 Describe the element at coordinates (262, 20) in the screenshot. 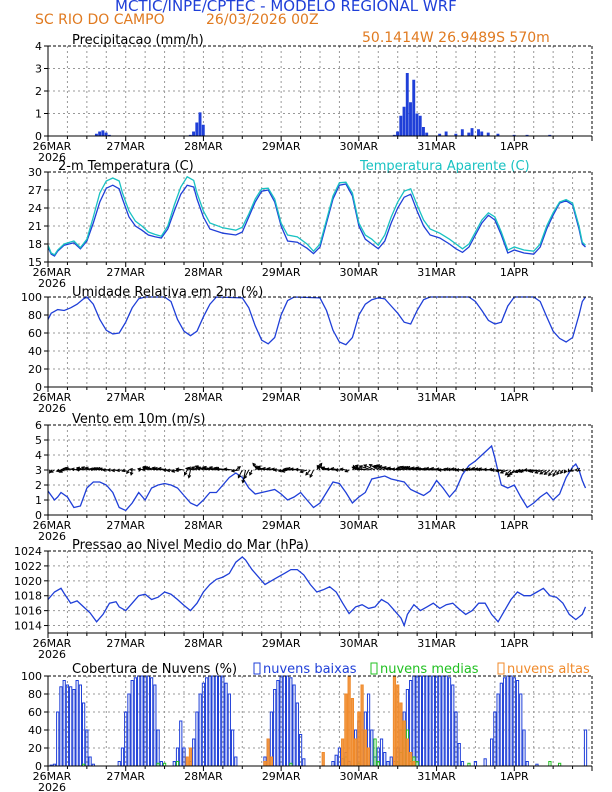

I see `run-datetime: 26/03/2026 00Z` at that location.